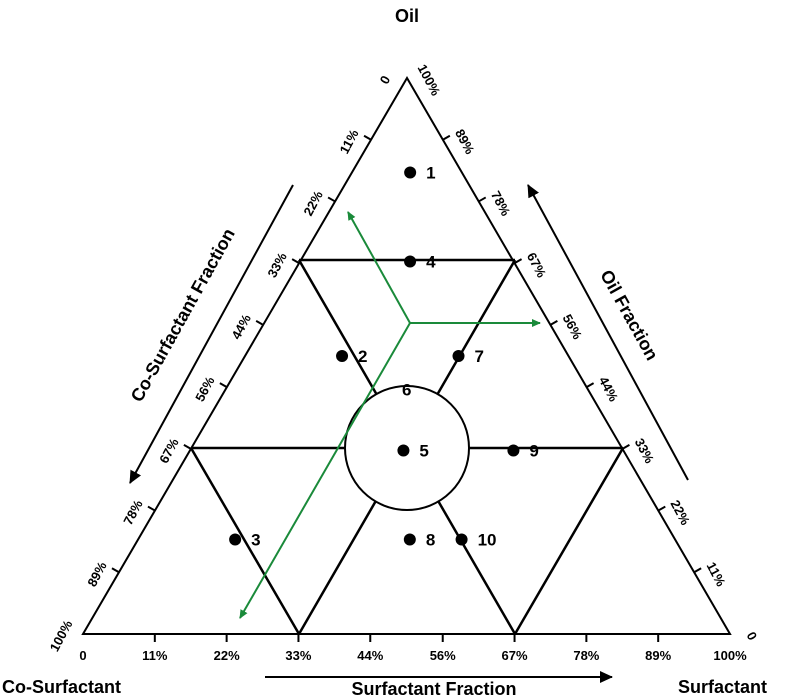  What do you see at coordinates (609, 389) in the screenshot?
I see `right-tick-label: 44%` at bounding box center [609, 389].